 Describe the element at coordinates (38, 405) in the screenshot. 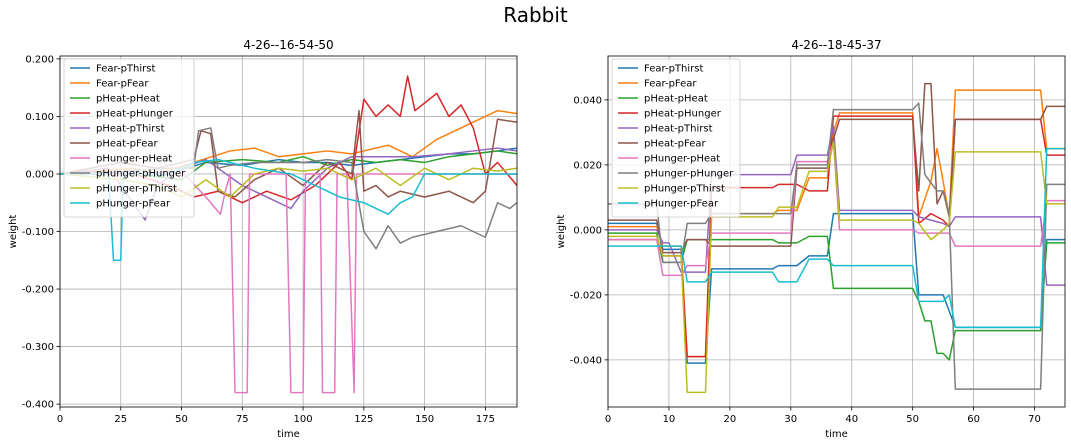

I see `y-tick-label: -0.400` at that location.